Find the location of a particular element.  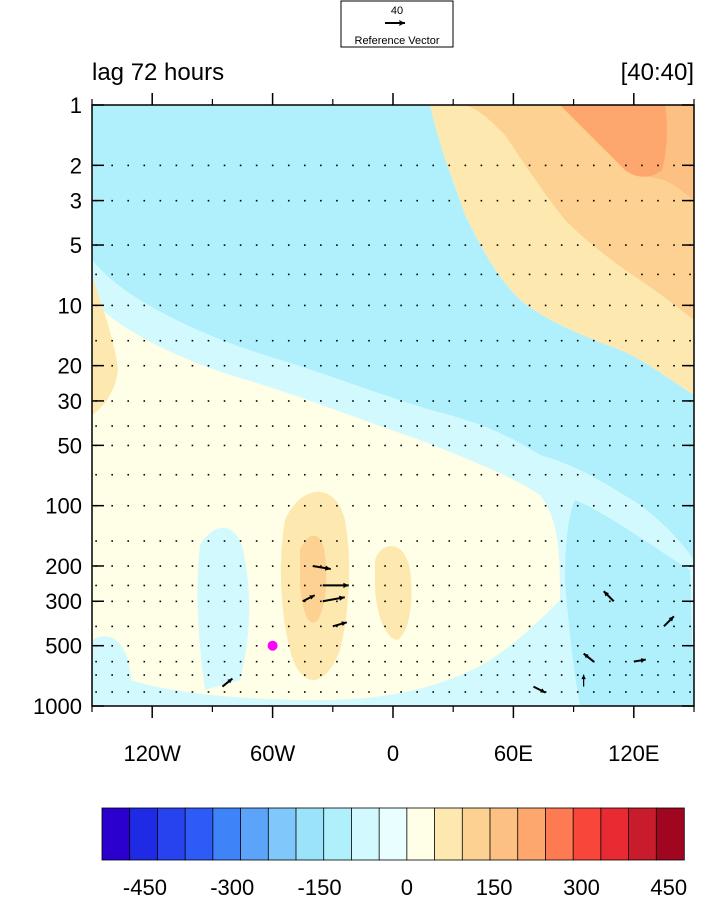

colorbar-label: -150 is located at coordinates (320, 886).